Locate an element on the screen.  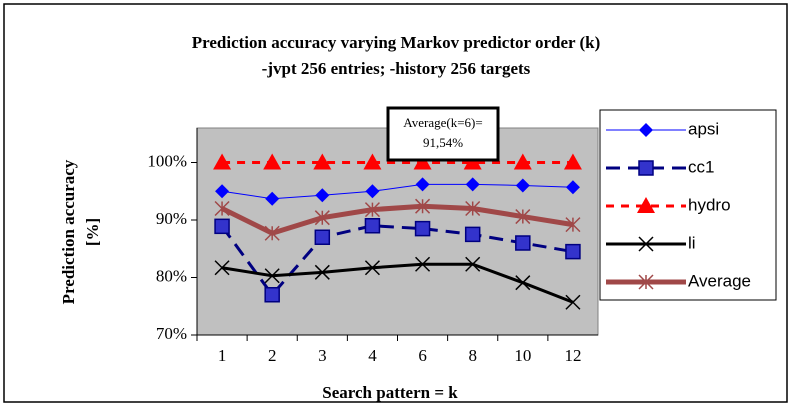
x-tick-label: 4 is located at coordinates (372, 355).